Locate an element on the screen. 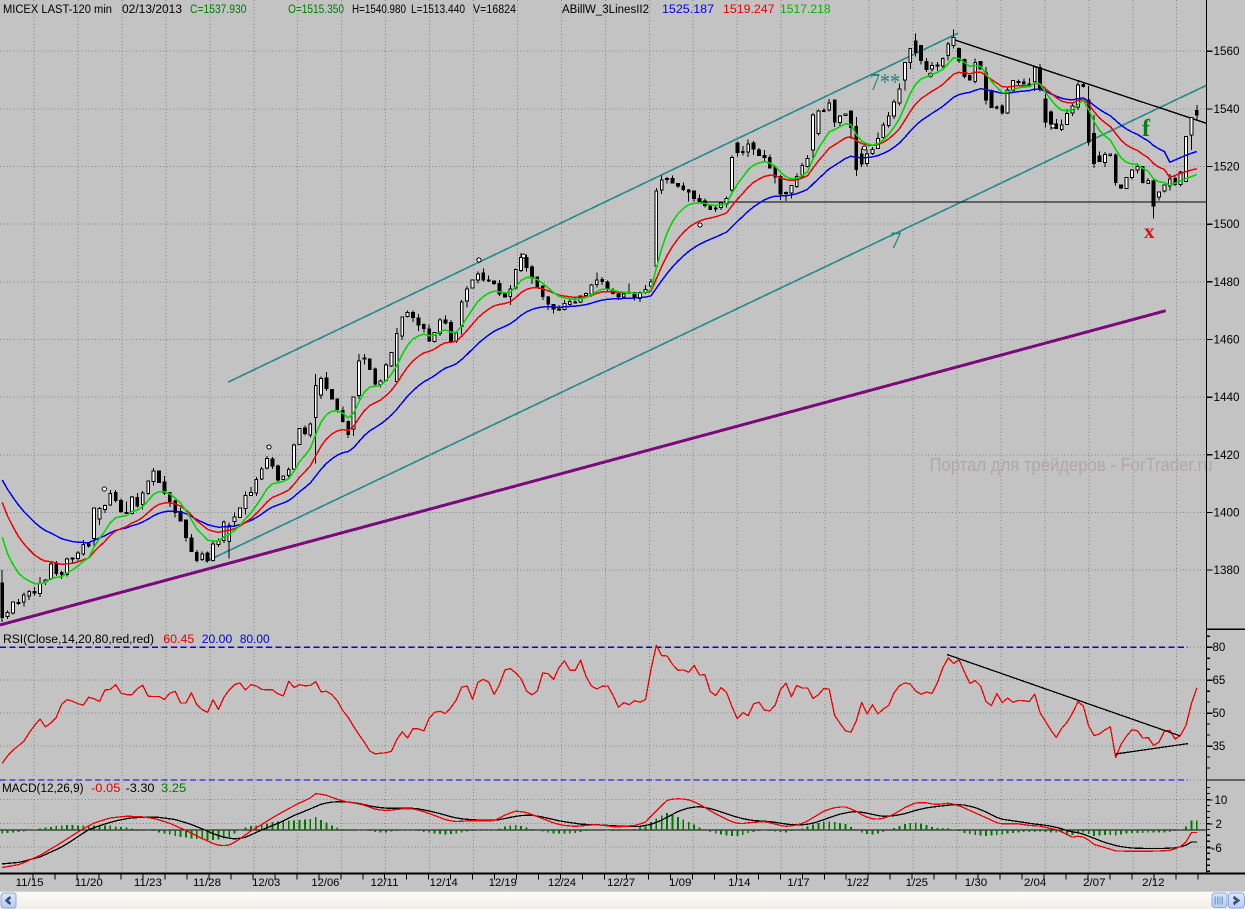  svg-text: H=1540.980 is located at coordinates (379, 10).